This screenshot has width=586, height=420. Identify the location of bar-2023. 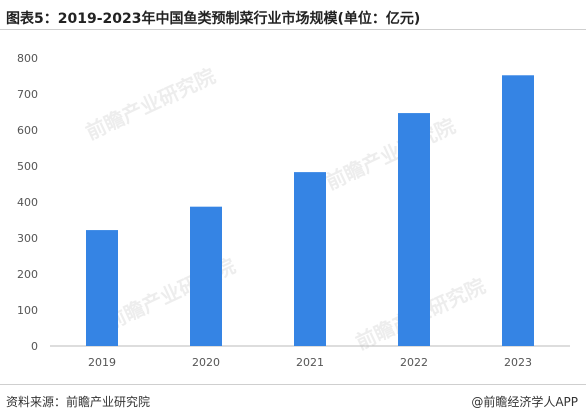
(518, 210).